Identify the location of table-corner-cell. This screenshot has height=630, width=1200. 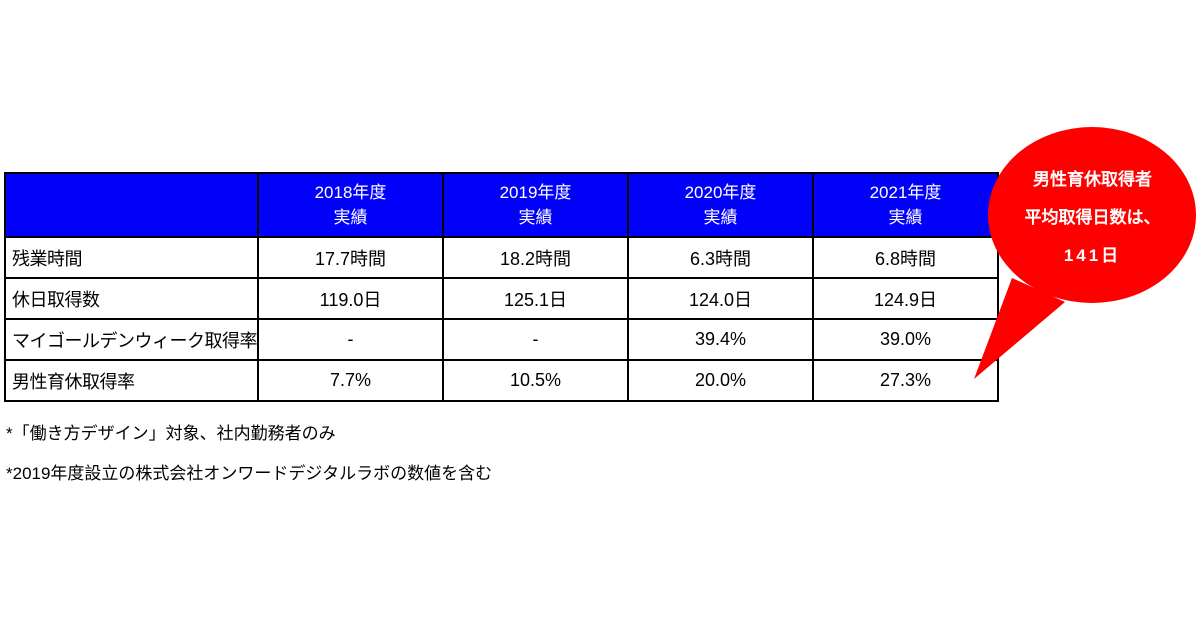
(131, 205).